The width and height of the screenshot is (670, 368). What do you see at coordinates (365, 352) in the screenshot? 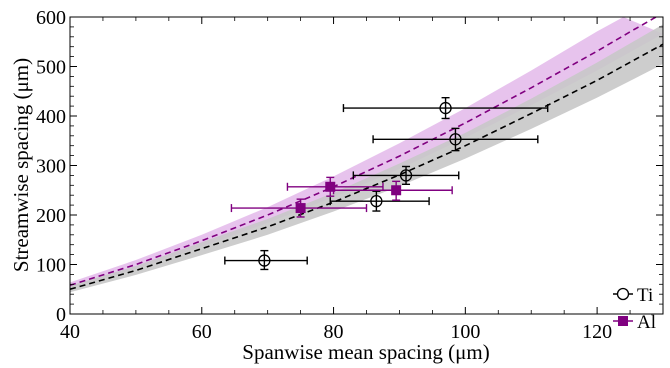
I see `x-axis-title: Spanwise mean spacing (μm)` at bounding box center [365, 352].